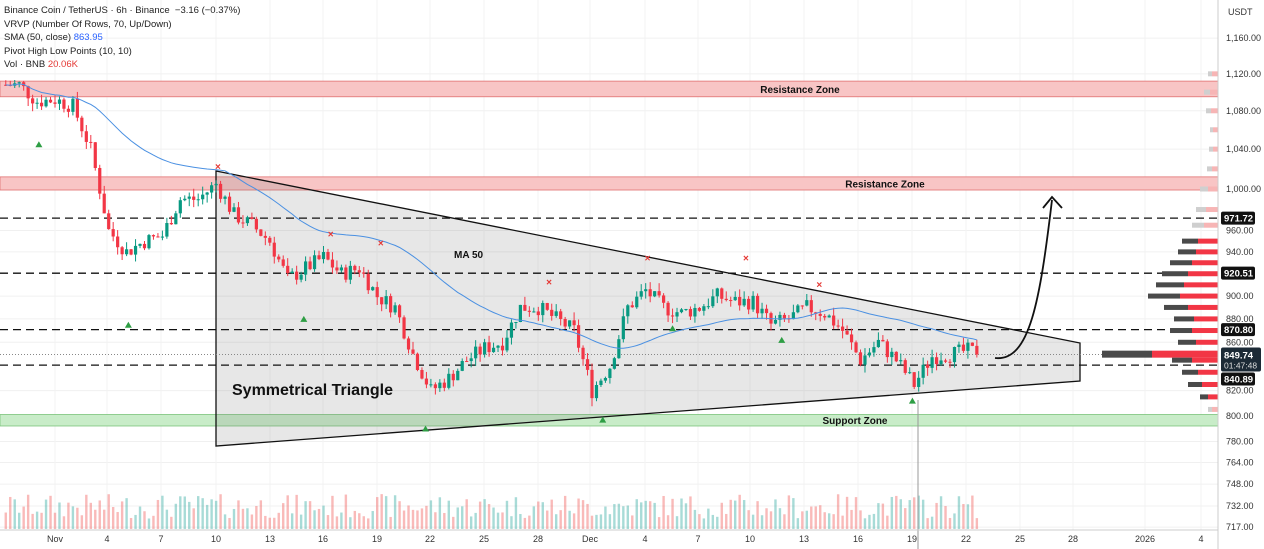 The width and height of the screenshot is (1264, 549). What do you see at coordinates (68, 51) in the screenshot?
I see `legend-pivots: Pivot High Low Points (10, 10)` at bounding box center [68, 51].